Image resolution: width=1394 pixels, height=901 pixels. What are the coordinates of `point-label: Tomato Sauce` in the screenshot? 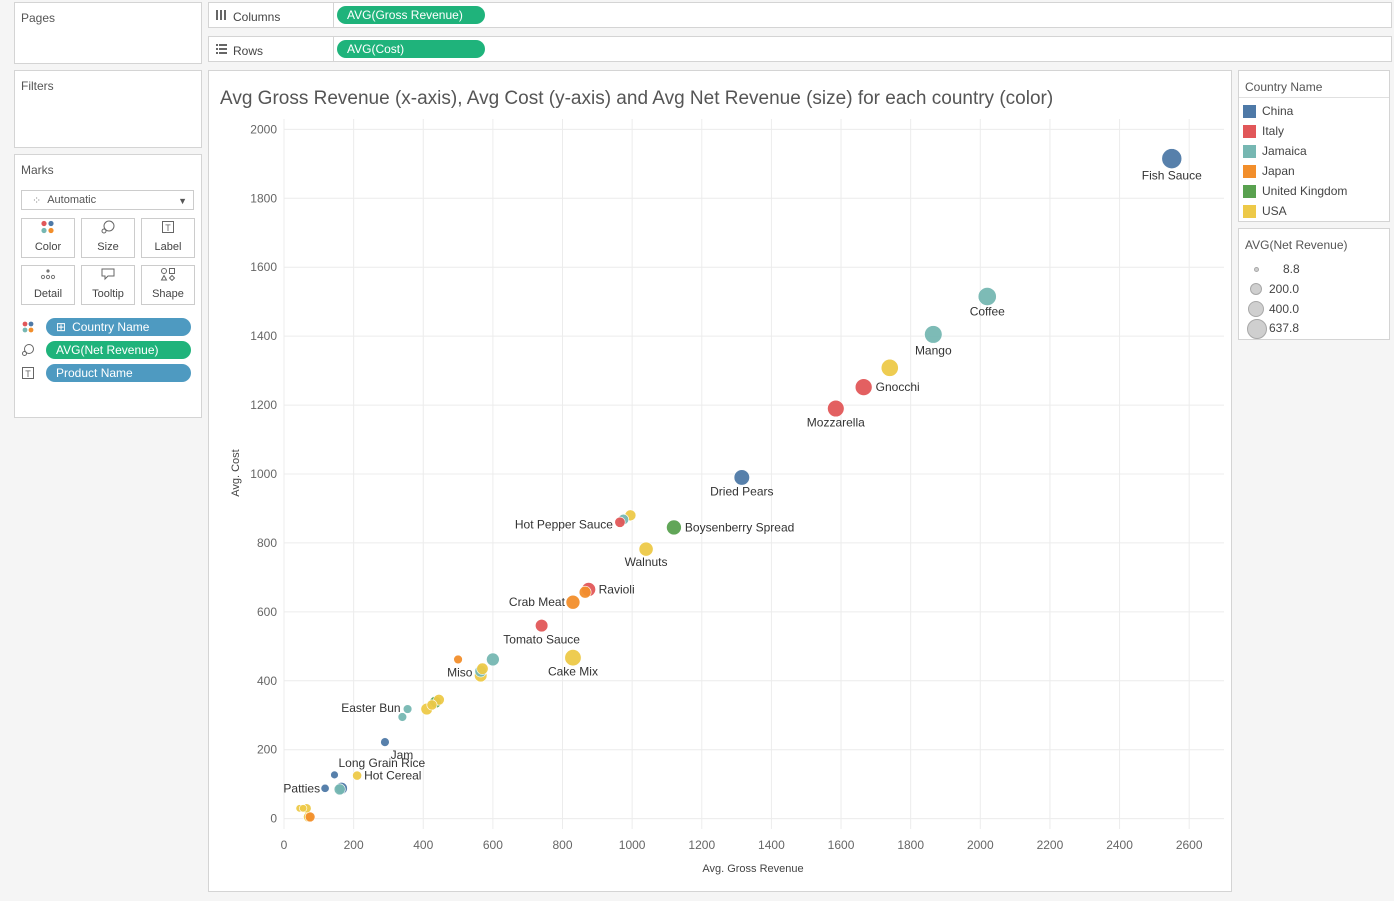 It's located at (541, 640).